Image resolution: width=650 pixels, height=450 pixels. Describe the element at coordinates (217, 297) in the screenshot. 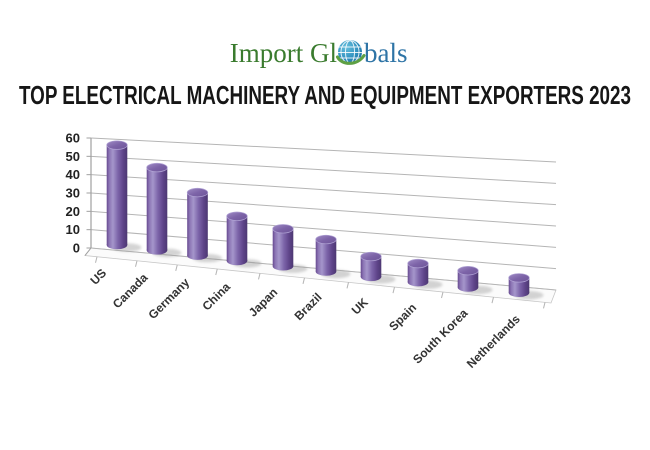

I see `category-label: China` at that location.